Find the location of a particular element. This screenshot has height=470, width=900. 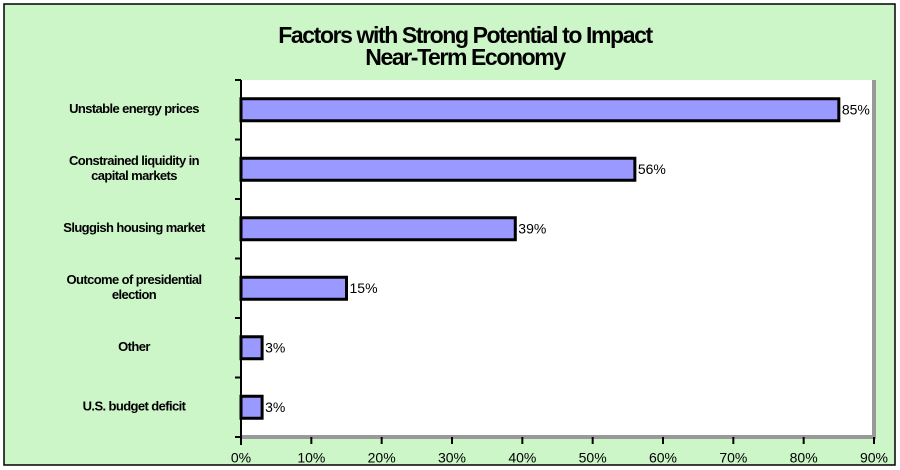

x-tick-label: 90% is located at coordinates (874, 458).